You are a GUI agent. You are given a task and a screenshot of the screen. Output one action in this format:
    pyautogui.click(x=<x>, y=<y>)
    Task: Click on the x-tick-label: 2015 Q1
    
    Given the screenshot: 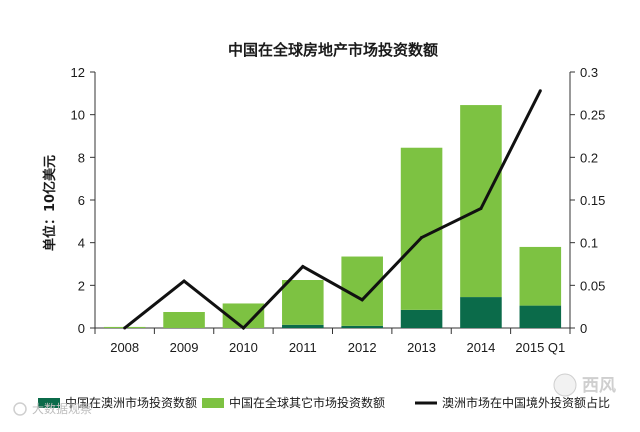 What is the action you would take?
    pyautogui.click(x=540, y=347)
    